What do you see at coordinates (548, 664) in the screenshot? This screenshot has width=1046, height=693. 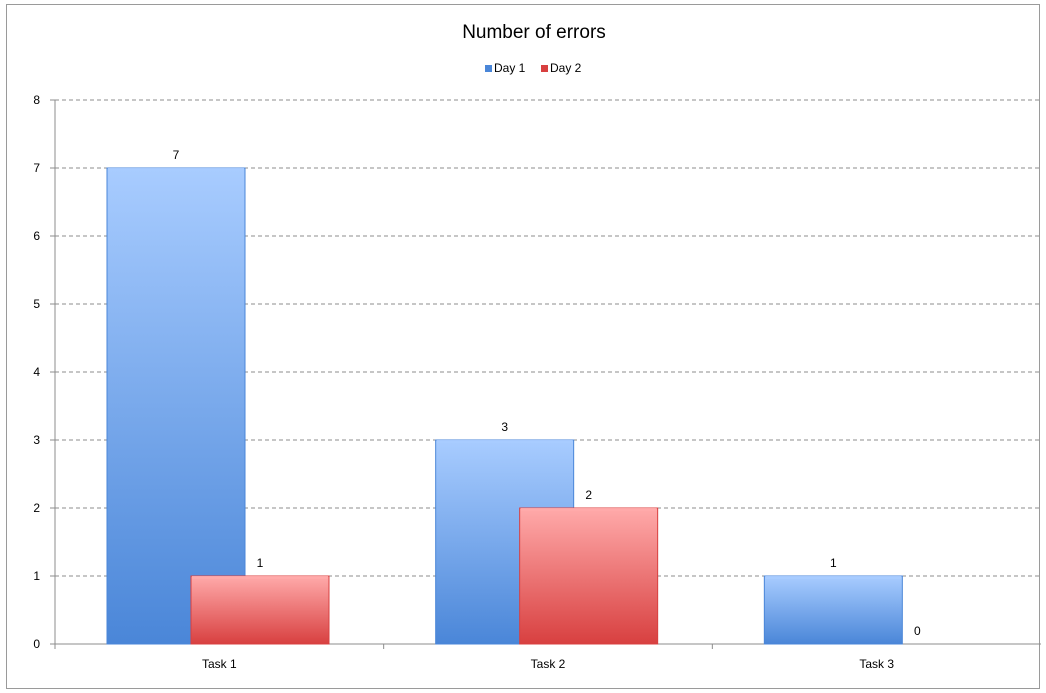 I see `x-tick-label: Task 2` at bounding box center [548, 664].